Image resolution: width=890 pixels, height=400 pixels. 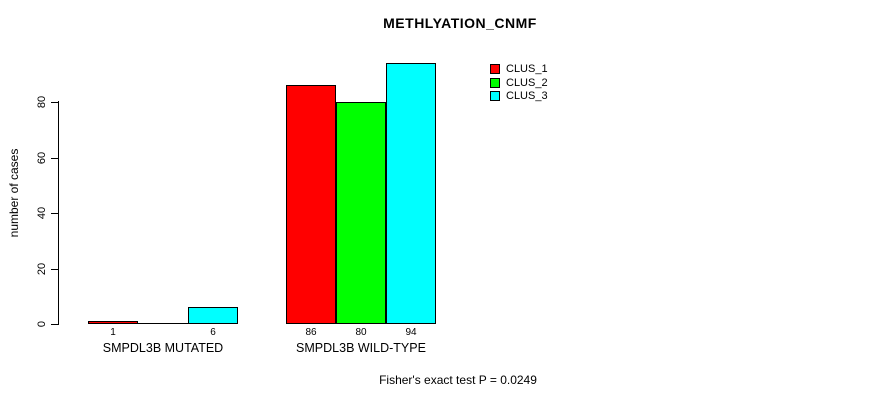 I want to click on bar-value-label: 6, so click(x=213, y=332).